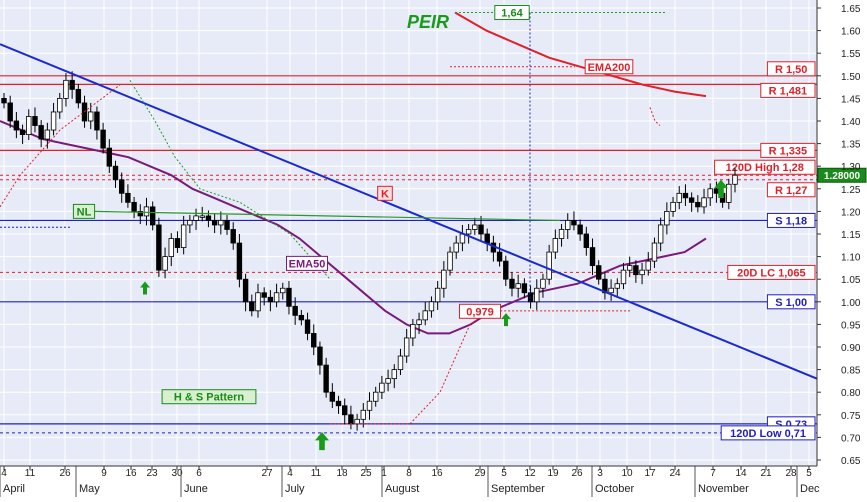 This screenshot has width=867, height=502. What do you see at coordinates (196, 489) in the screenshot?
I see `x-month-label: June` at bounding box center [196, 489].